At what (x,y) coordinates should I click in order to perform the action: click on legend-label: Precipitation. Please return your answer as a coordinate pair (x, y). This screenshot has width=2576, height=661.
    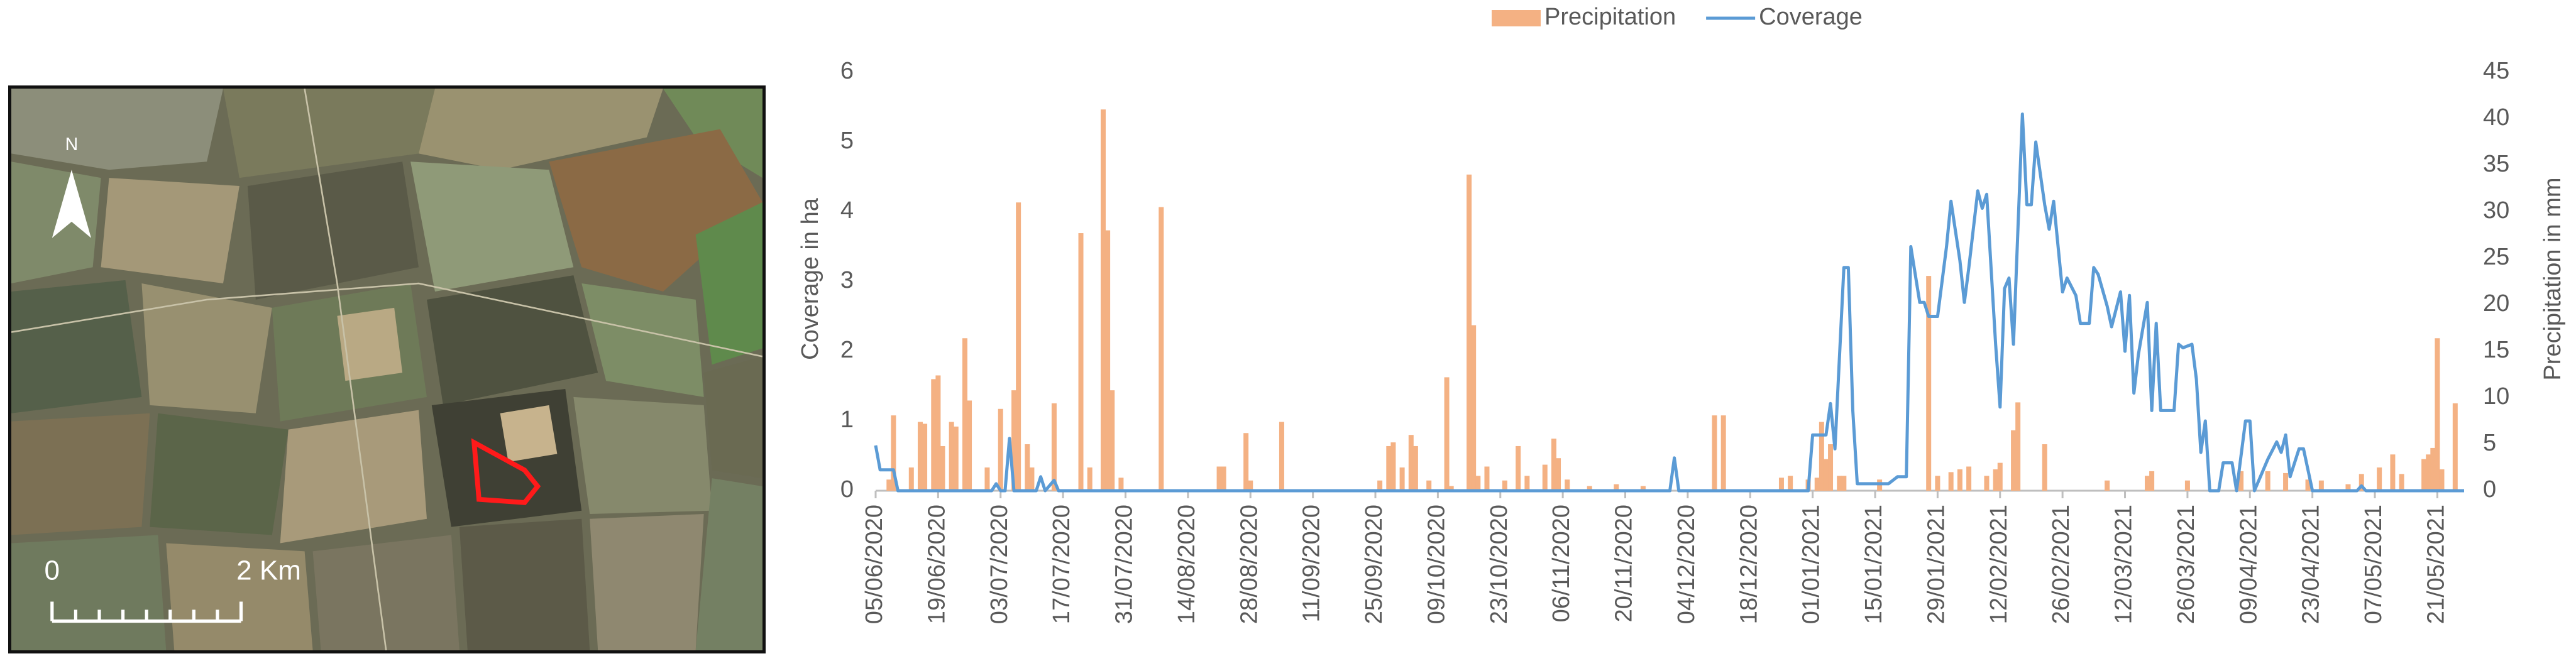
    Looking at the image, I should click on (1610, 17).